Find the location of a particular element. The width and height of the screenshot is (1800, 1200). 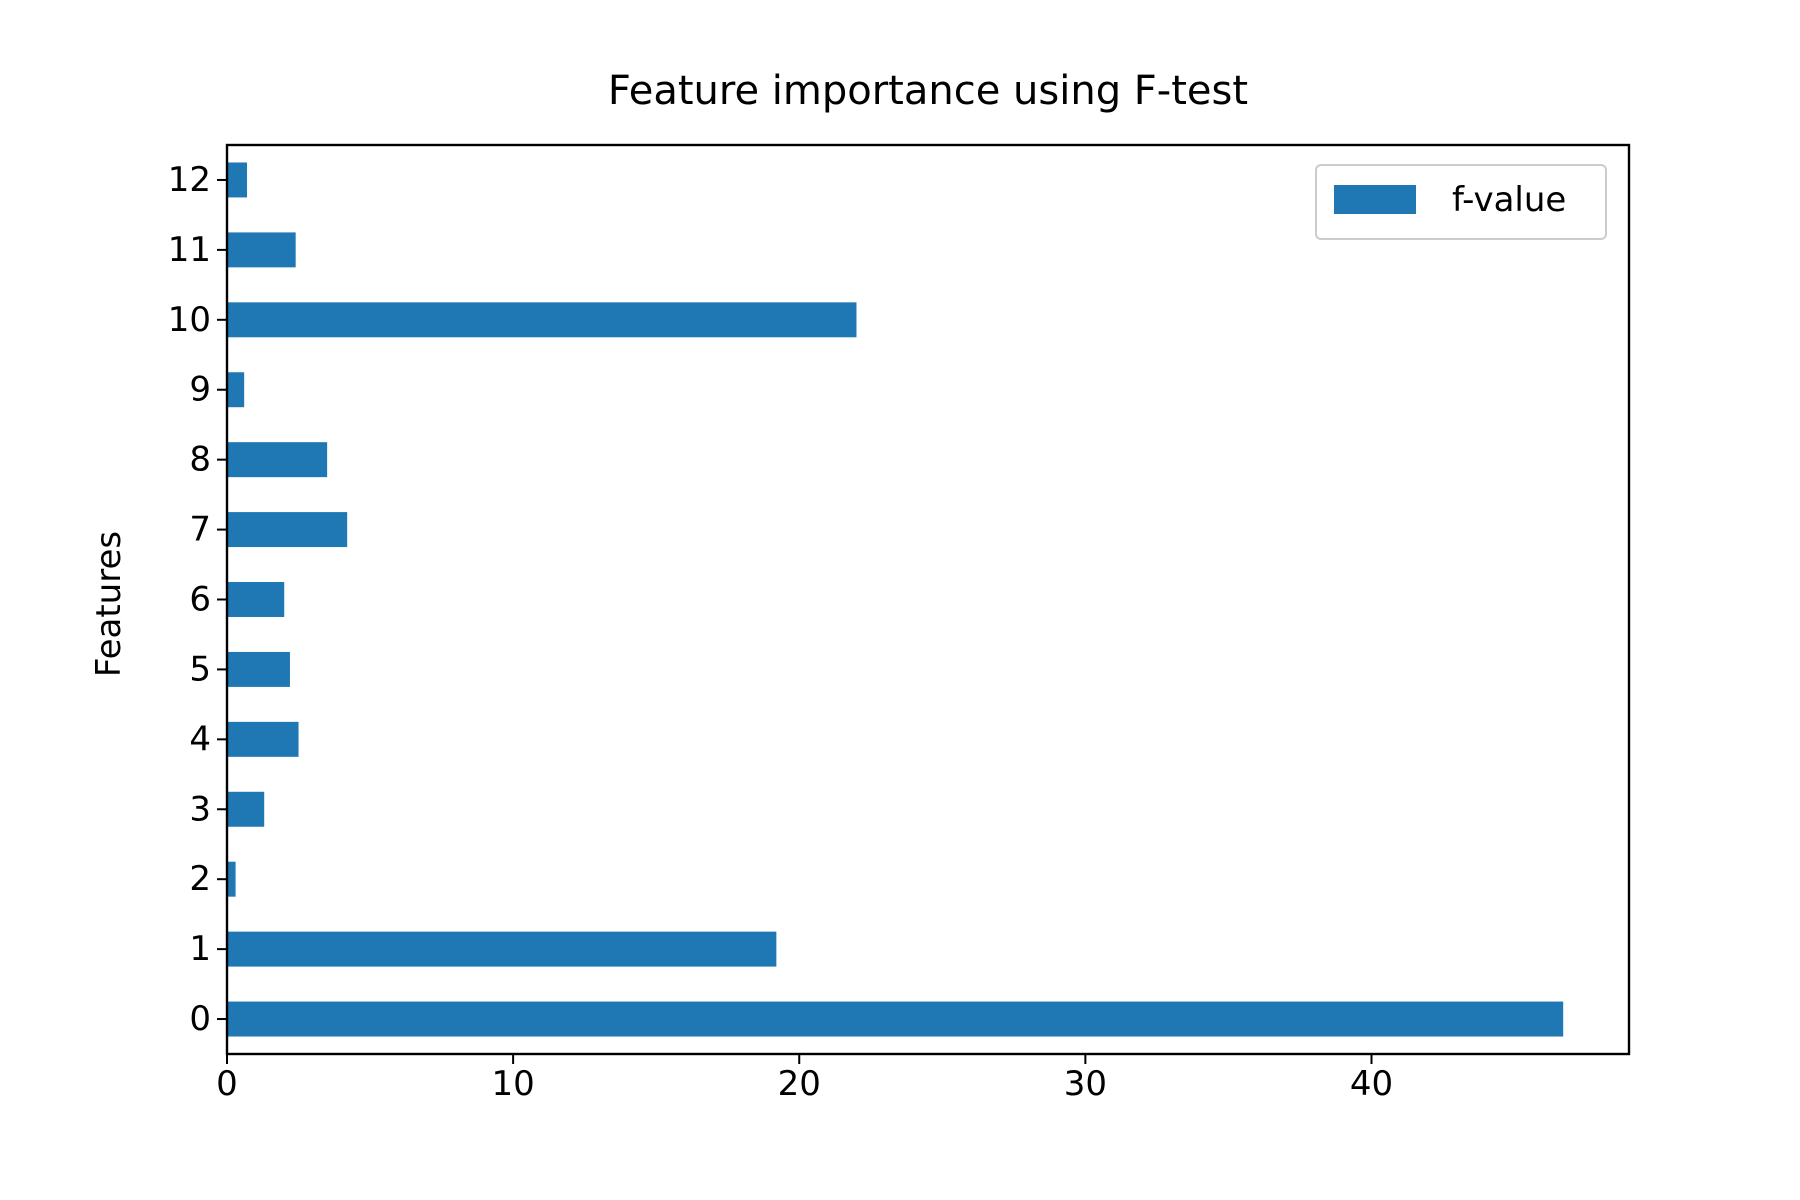

y-tick-label-0: 0 is located at coordinates (200, 1019).